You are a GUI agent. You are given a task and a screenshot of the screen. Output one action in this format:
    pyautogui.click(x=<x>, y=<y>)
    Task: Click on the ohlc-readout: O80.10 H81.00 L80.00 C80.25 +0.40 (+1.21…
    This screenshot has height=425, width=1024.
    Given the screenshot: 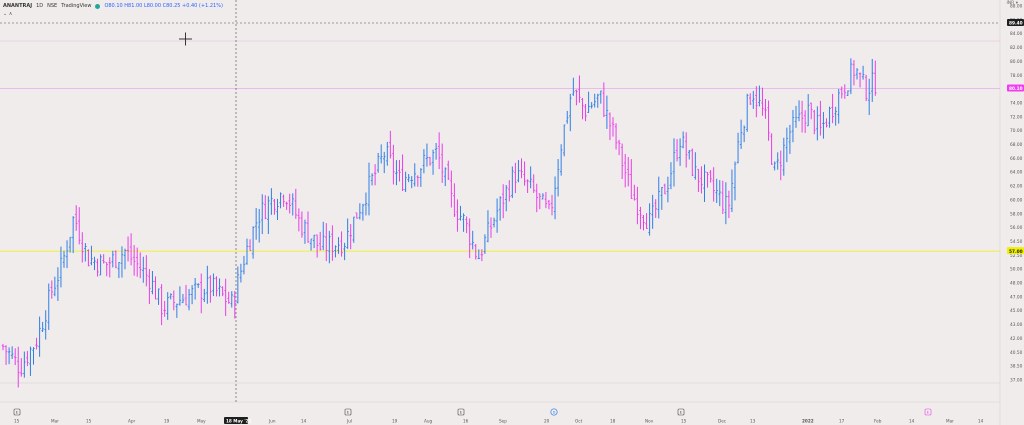 What is the action you would take?
    pyautogui.click(x=163, y=6)
    